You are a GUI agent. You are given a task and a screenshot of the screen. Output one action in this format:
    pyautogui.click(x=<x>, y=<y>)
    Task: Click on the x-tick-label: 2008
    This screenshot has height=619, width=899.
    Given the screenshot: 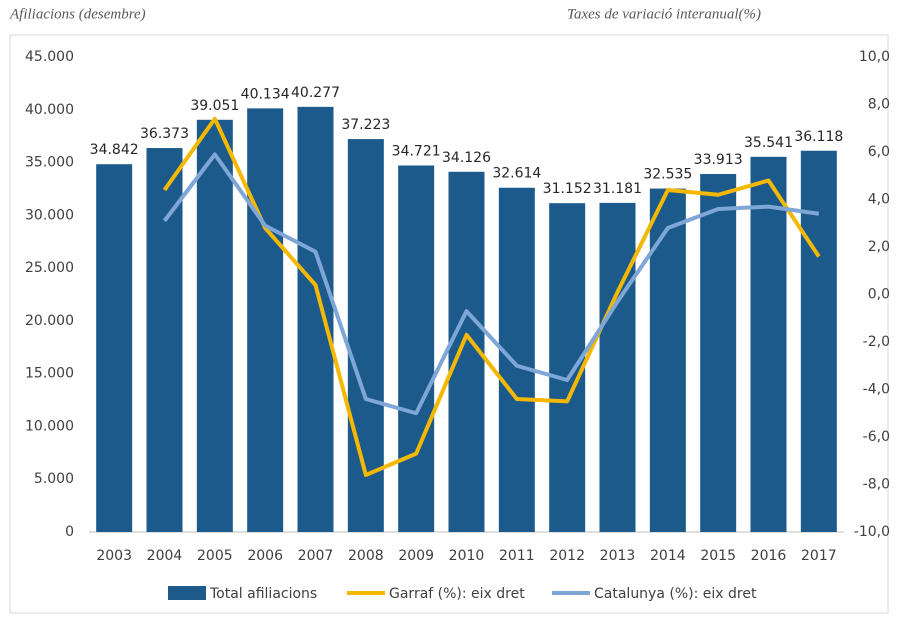 What is the action you would take?
    pyautogui.click(x=366, y=556)
    